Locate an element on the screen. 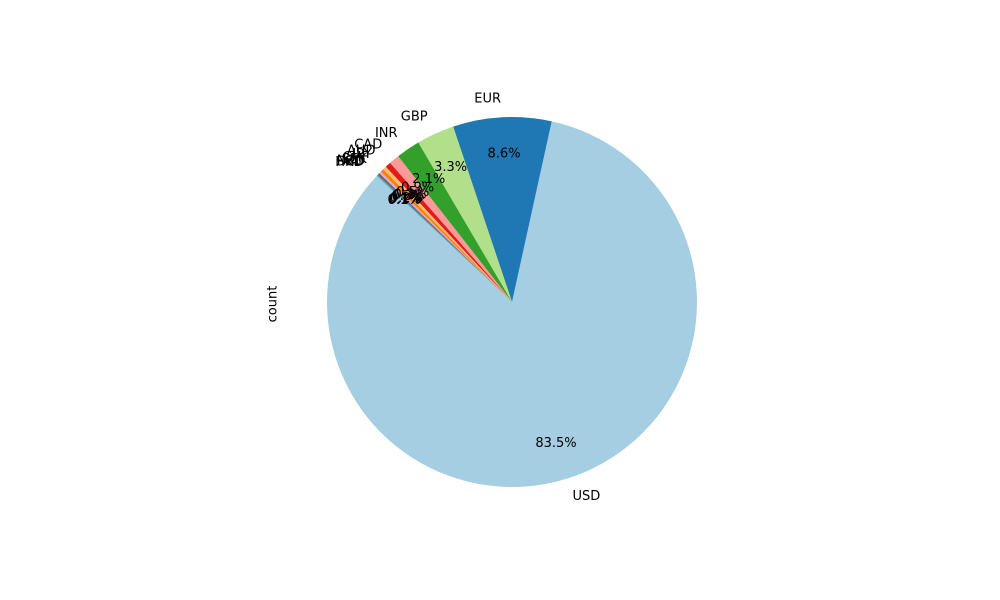  slice-label-jpy: JPY is located at coordinates (361, 154).